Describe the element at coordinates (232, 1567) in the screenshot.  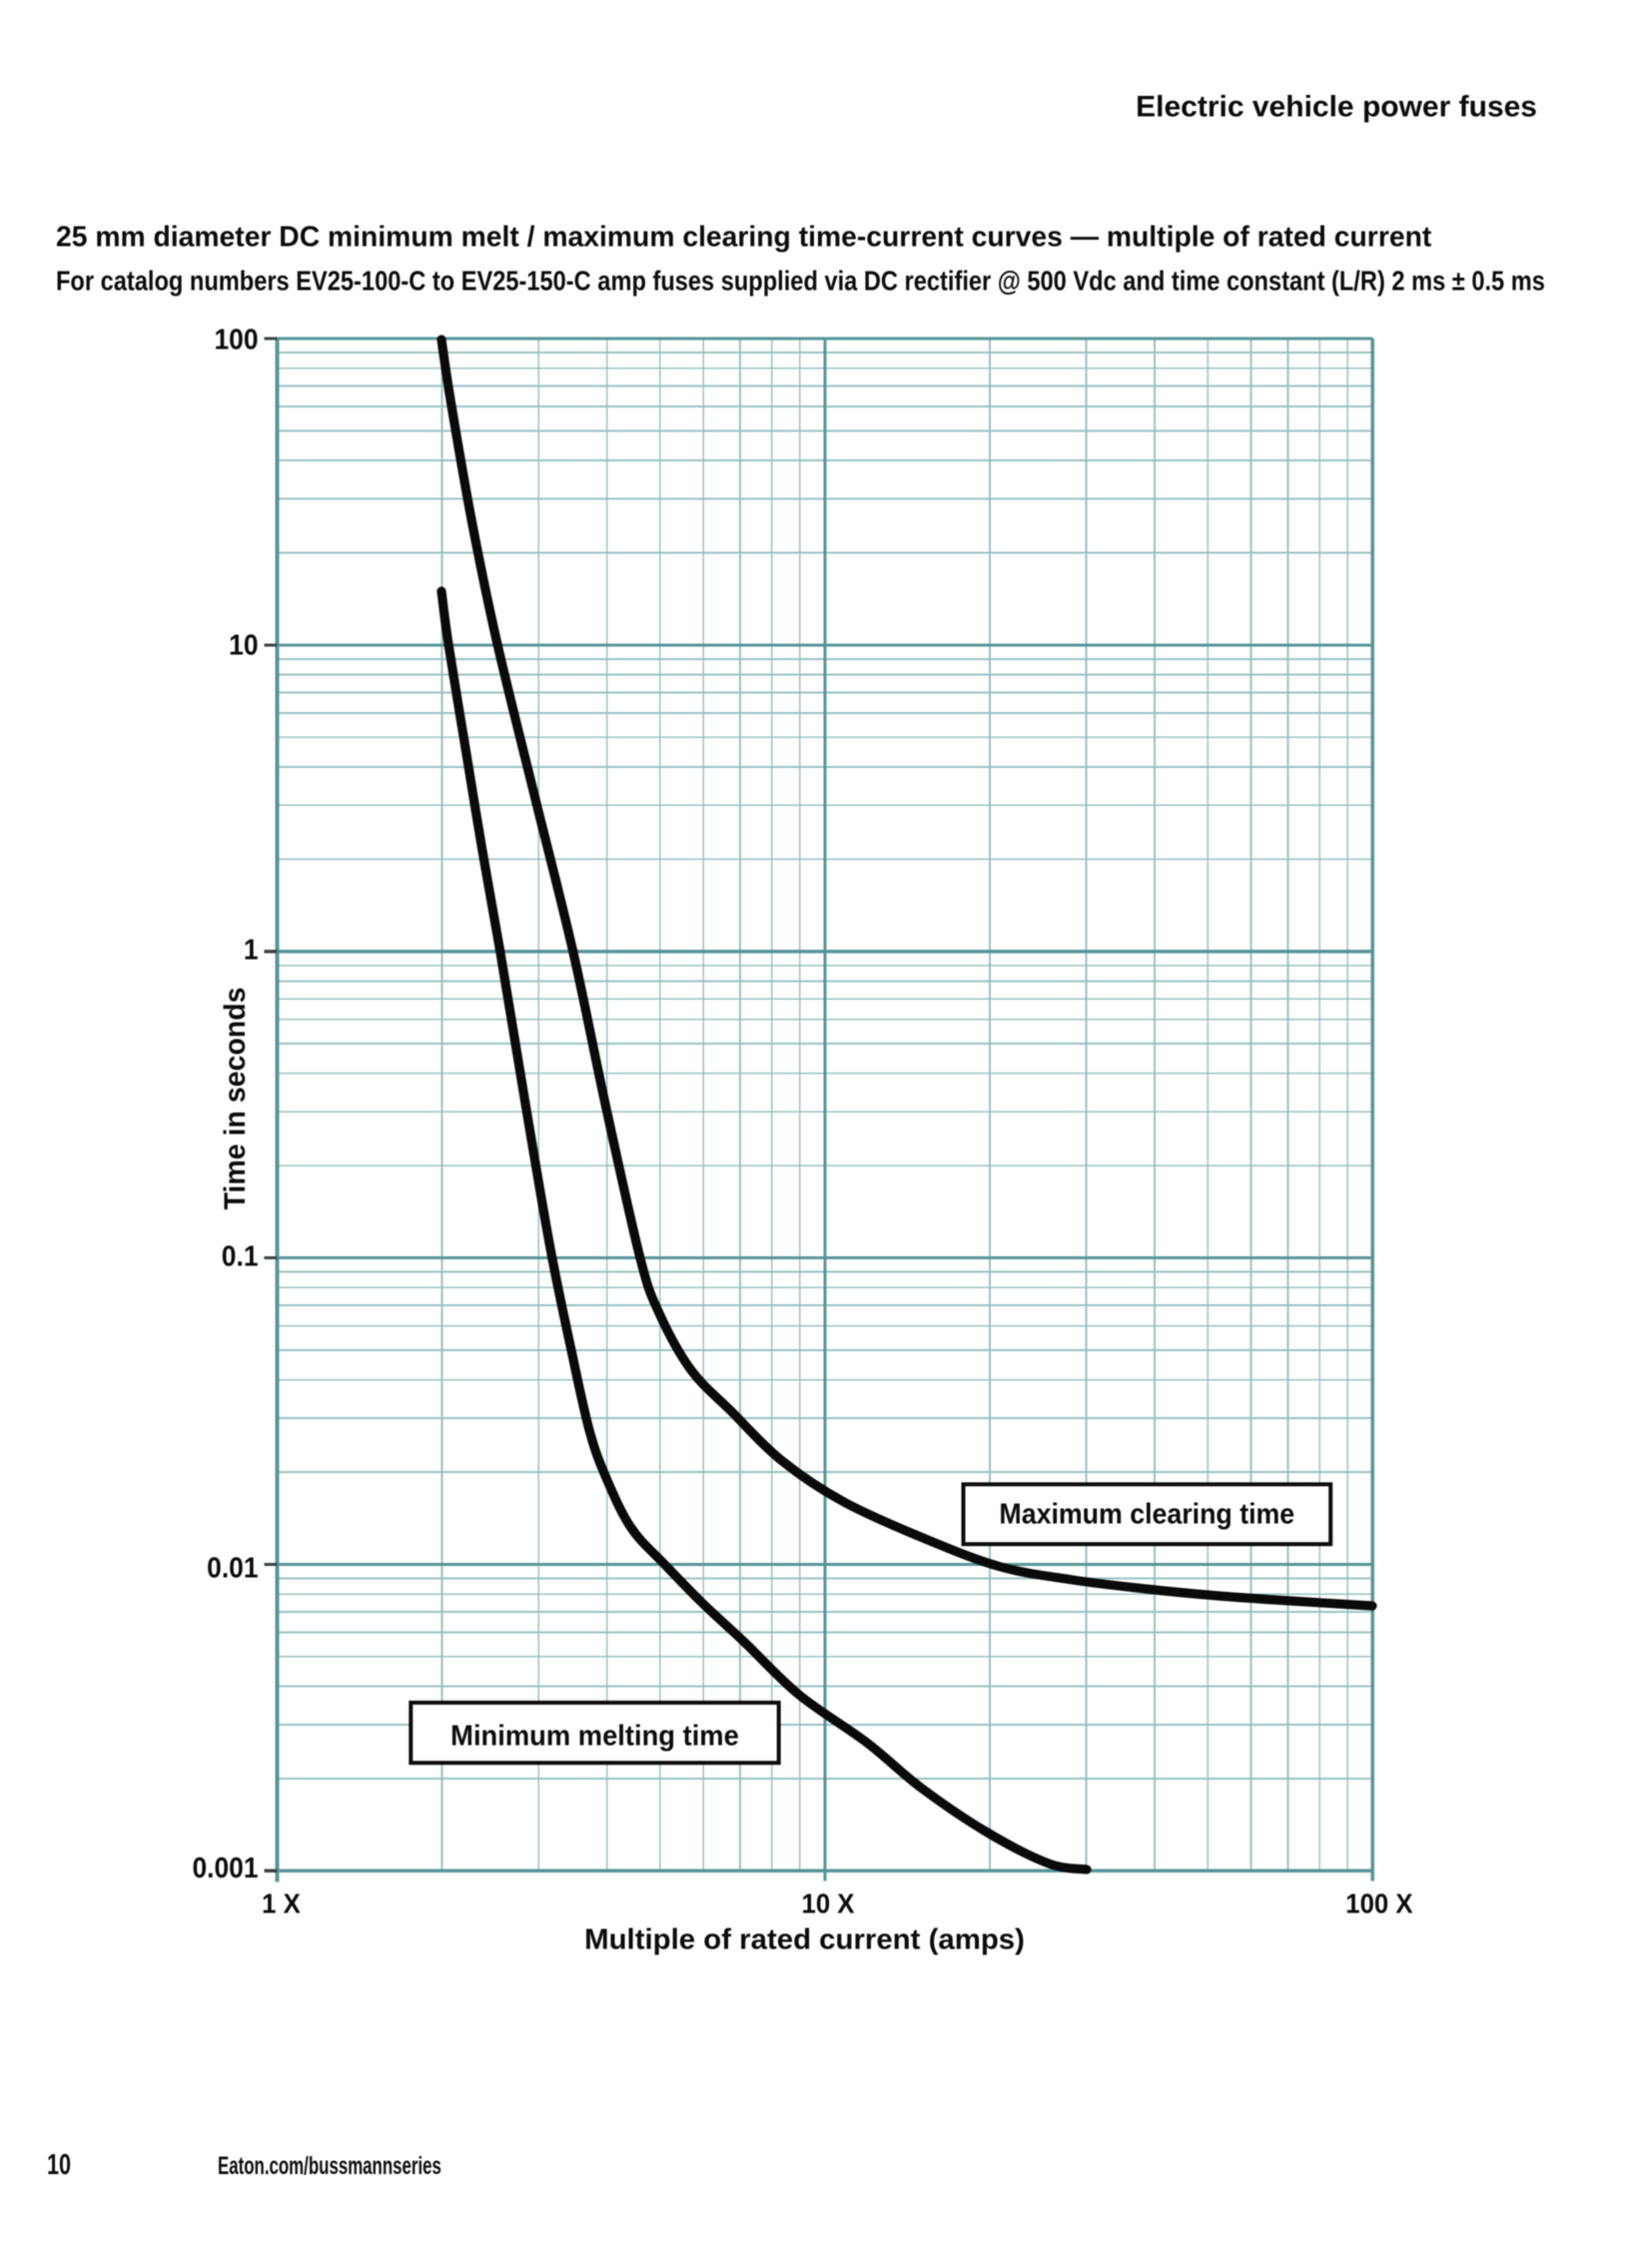
I see `svg-text: 0.01` at that location.